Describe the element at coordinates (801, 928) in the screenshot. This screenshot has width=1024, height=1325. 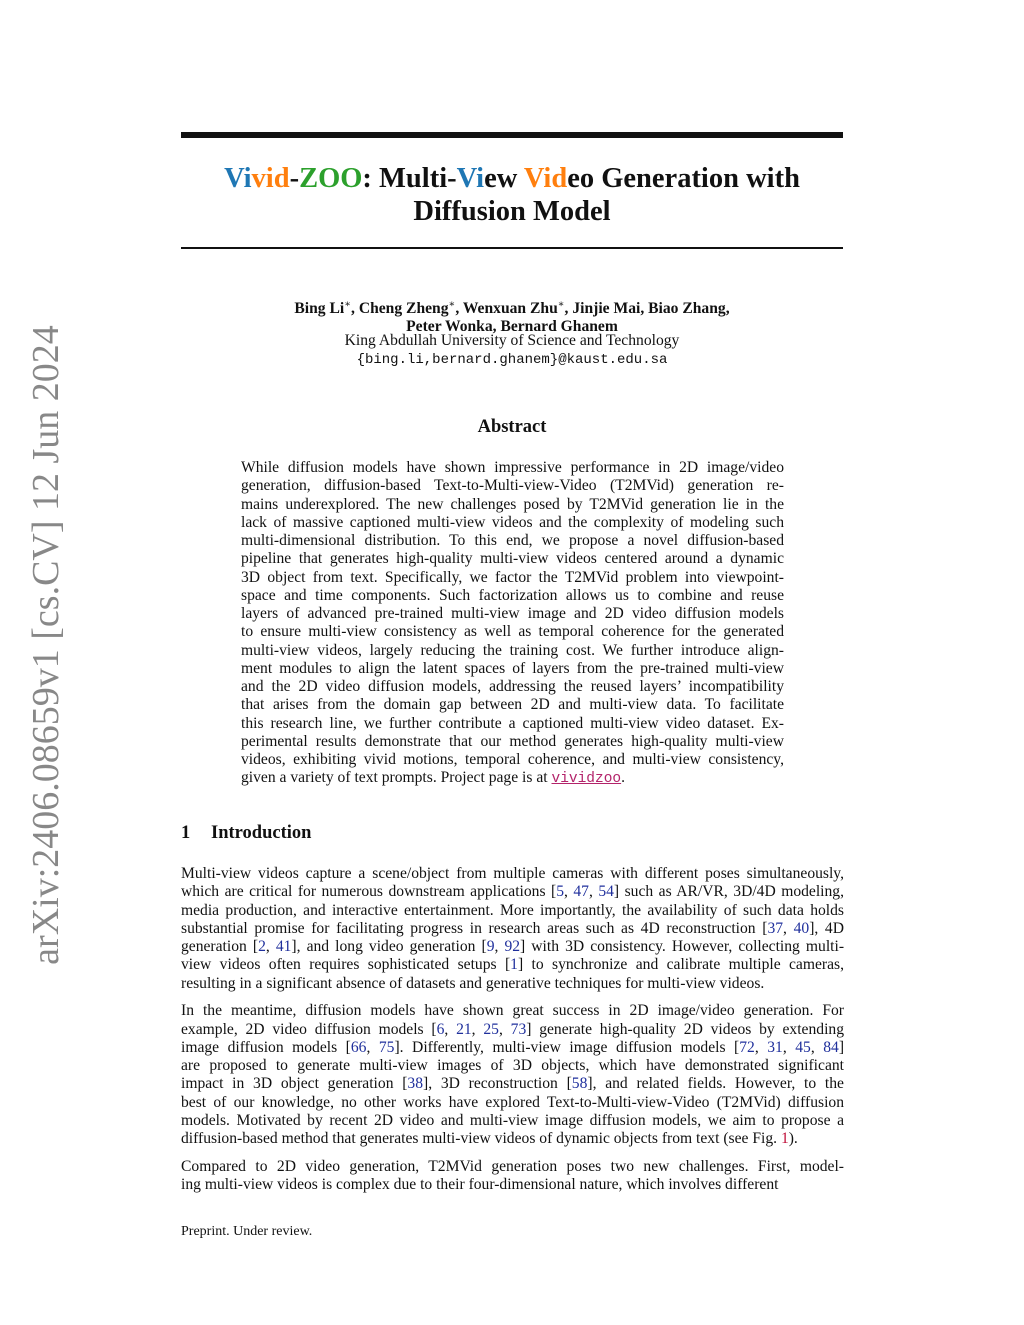
I see `citation-link: 40` at that location.